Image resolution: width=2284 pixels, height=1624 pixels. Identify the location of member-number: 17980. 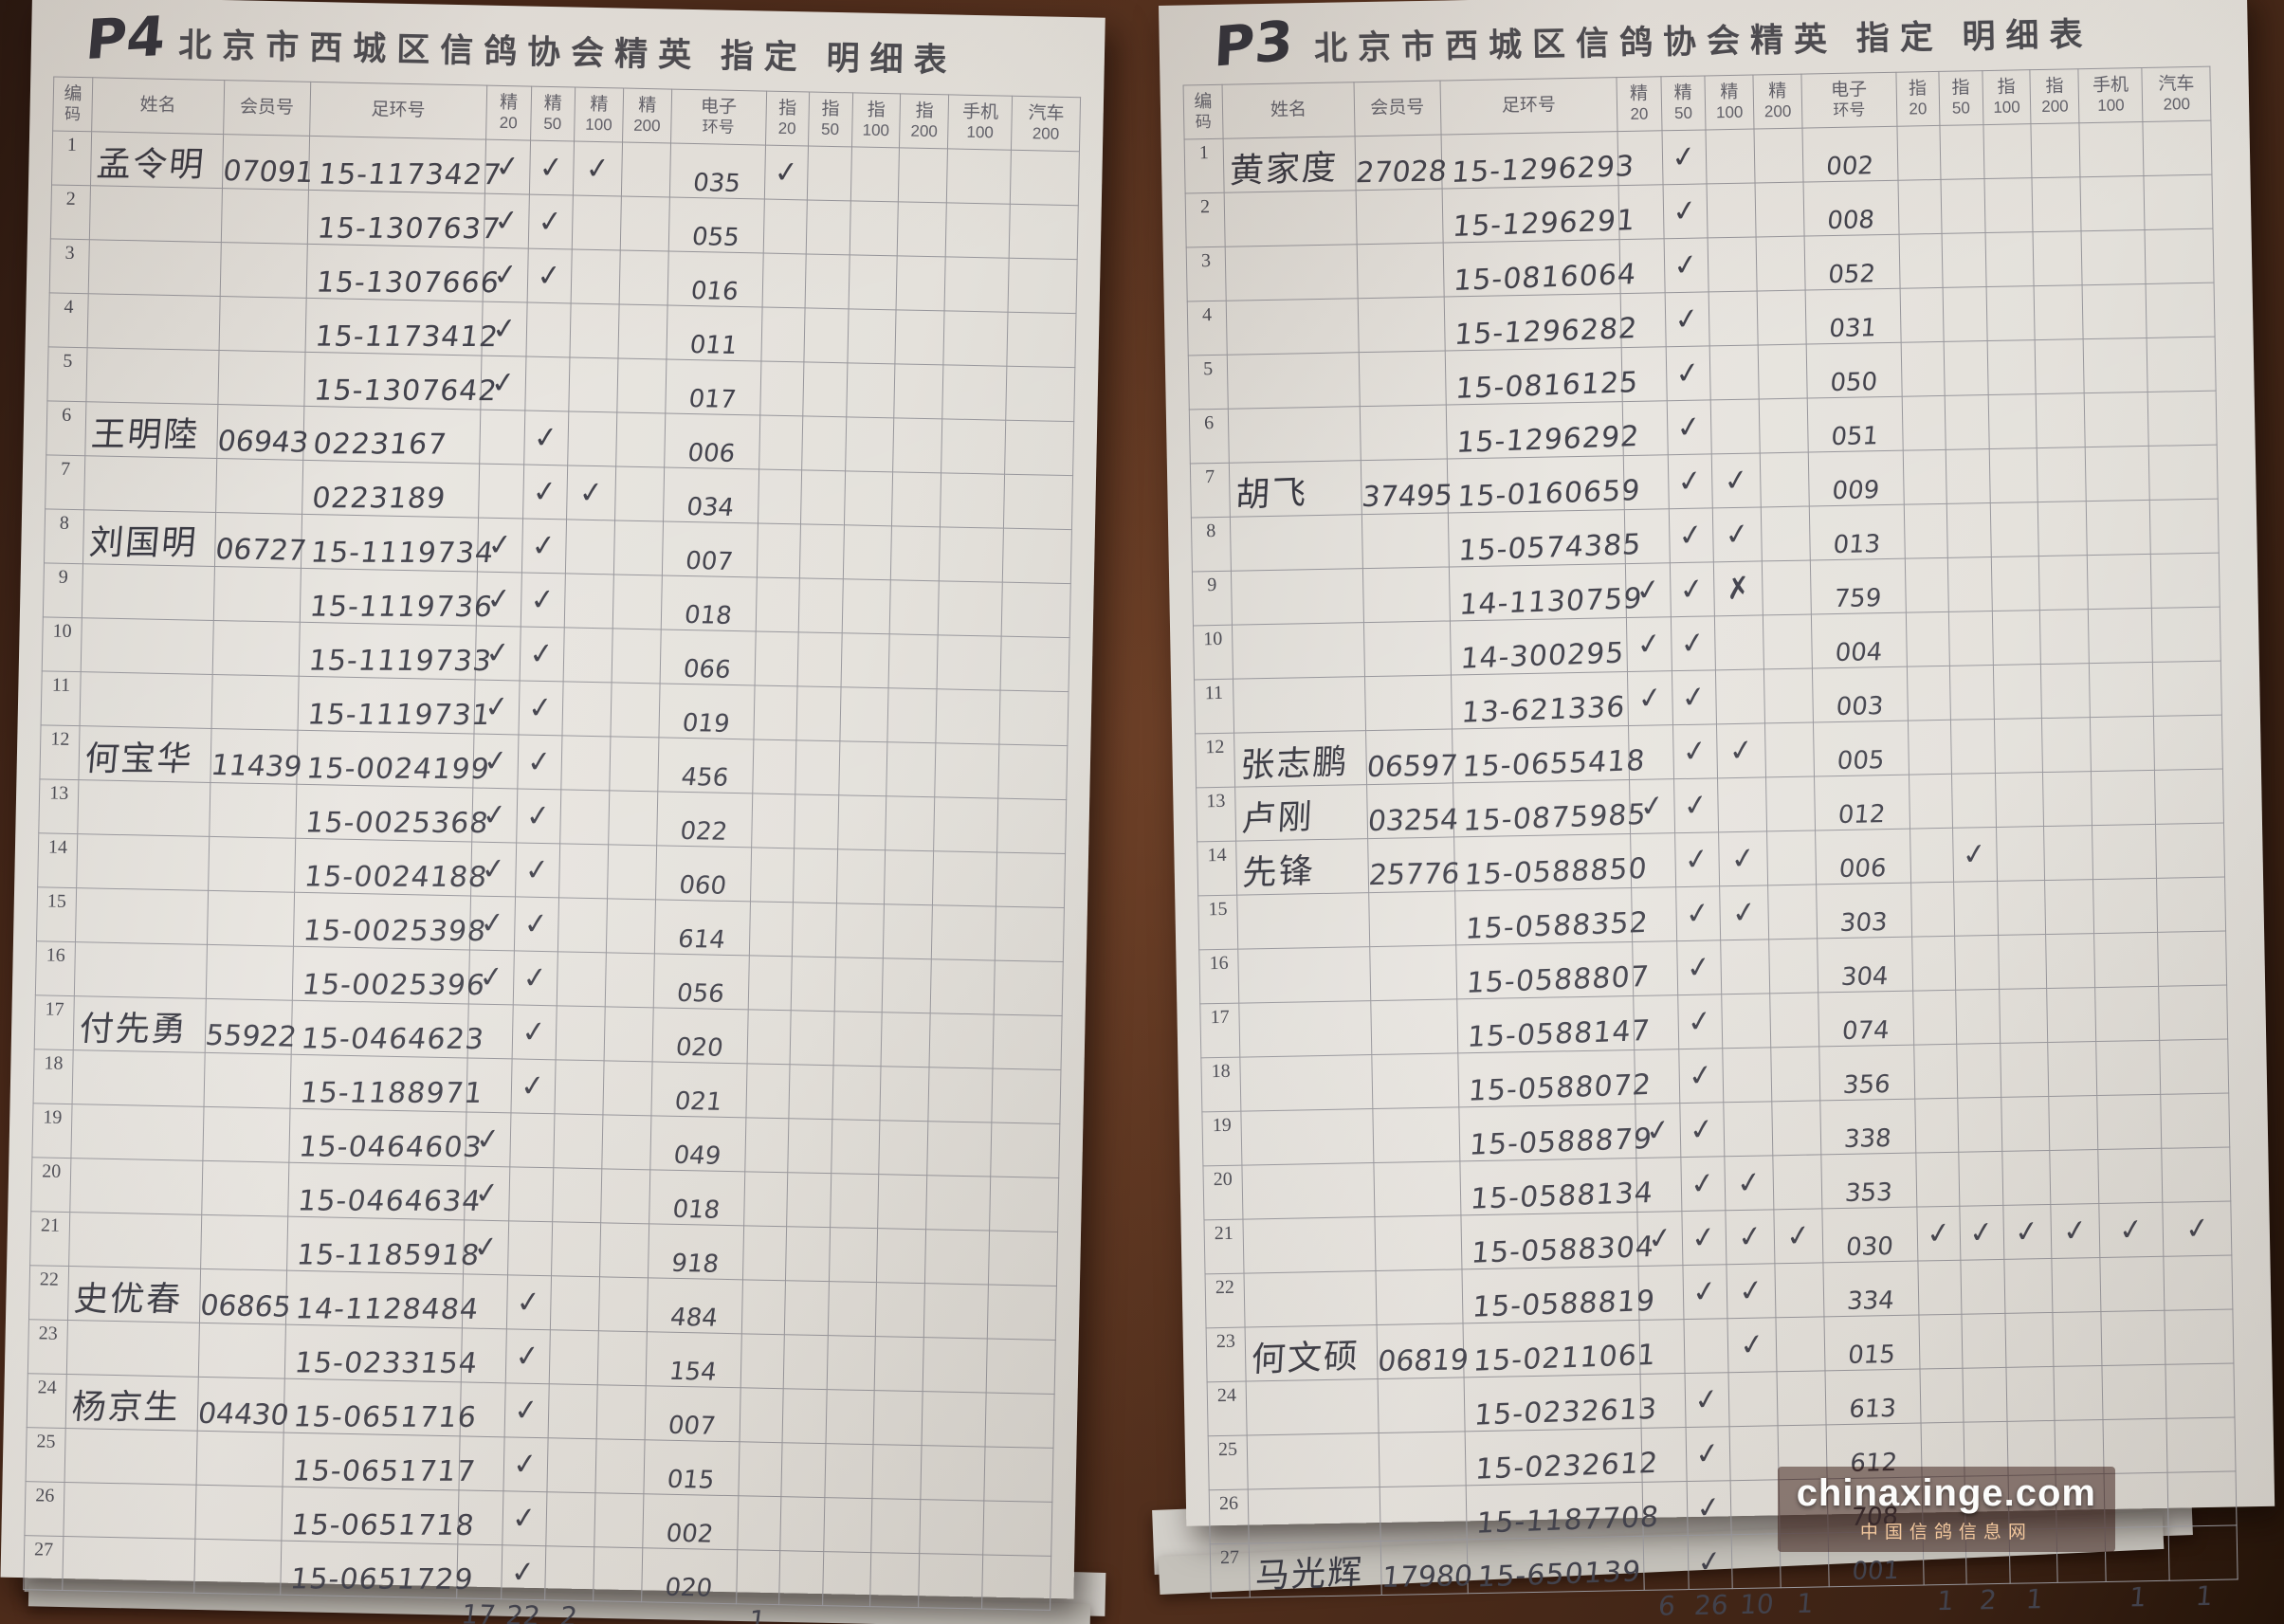
(1426, 1567).